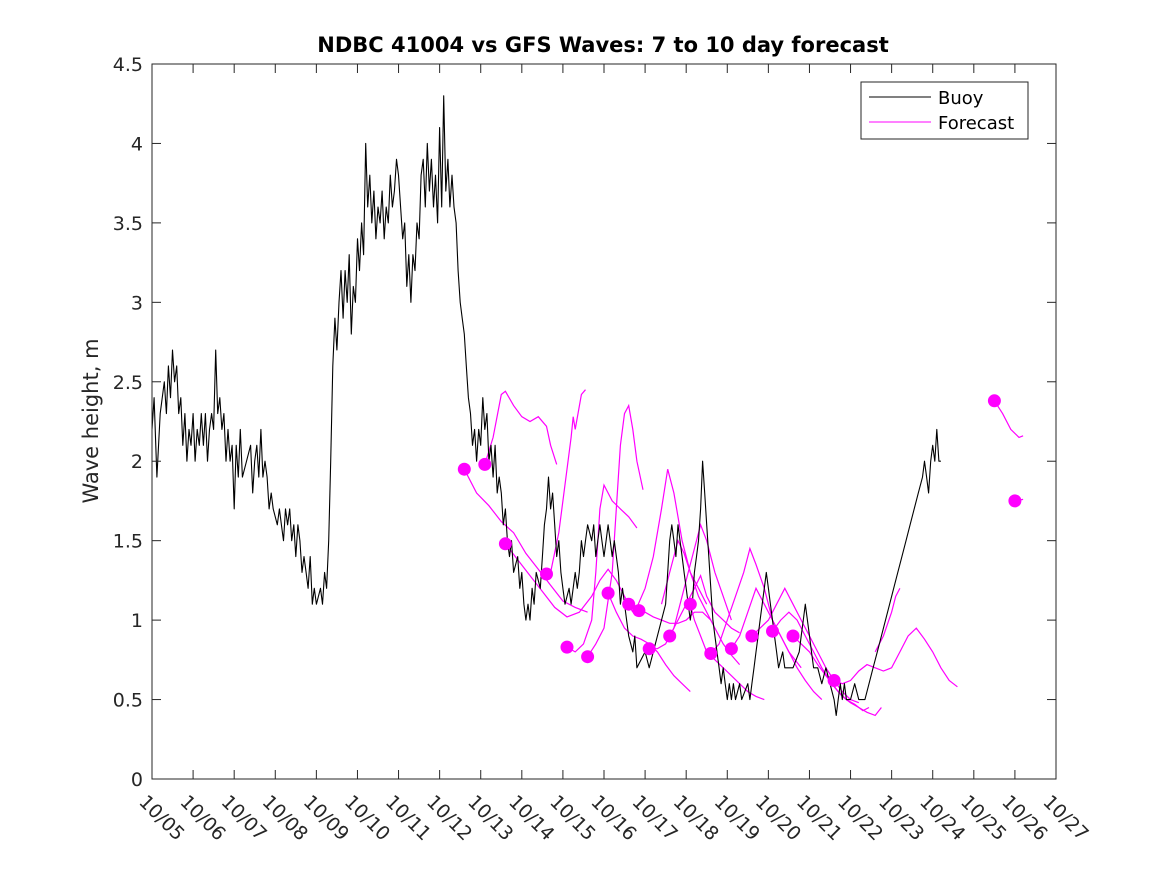  Describe the element at coordinates (137, 303) in the screenshot. I see `y-tick-label: 3` at that location.